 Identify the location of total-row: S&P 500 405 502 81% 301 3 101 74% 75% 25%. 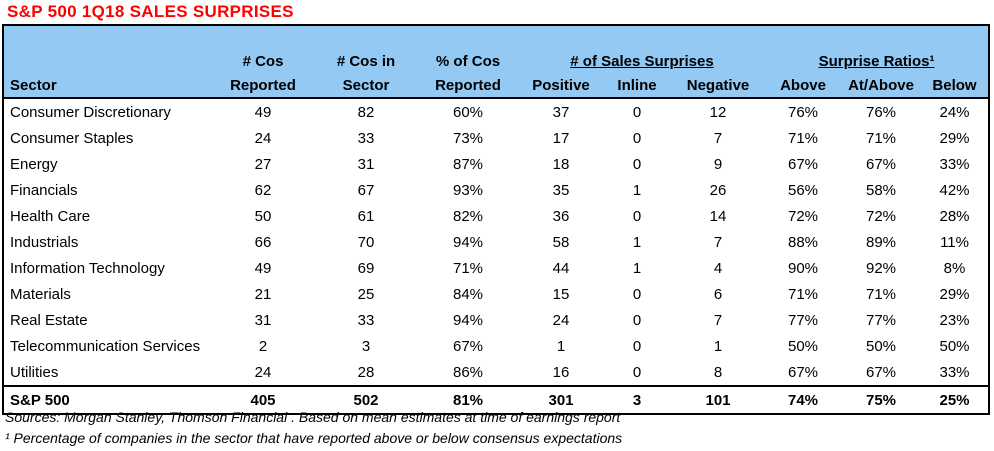
(496, 399).